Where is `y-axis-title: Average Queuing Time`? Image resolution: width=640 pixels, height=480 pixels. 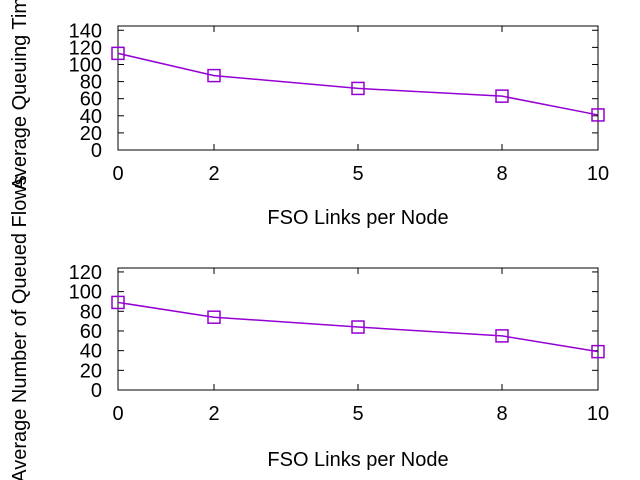
y-axis-title: Average Queuing Time is located at coordinates (20, 95).